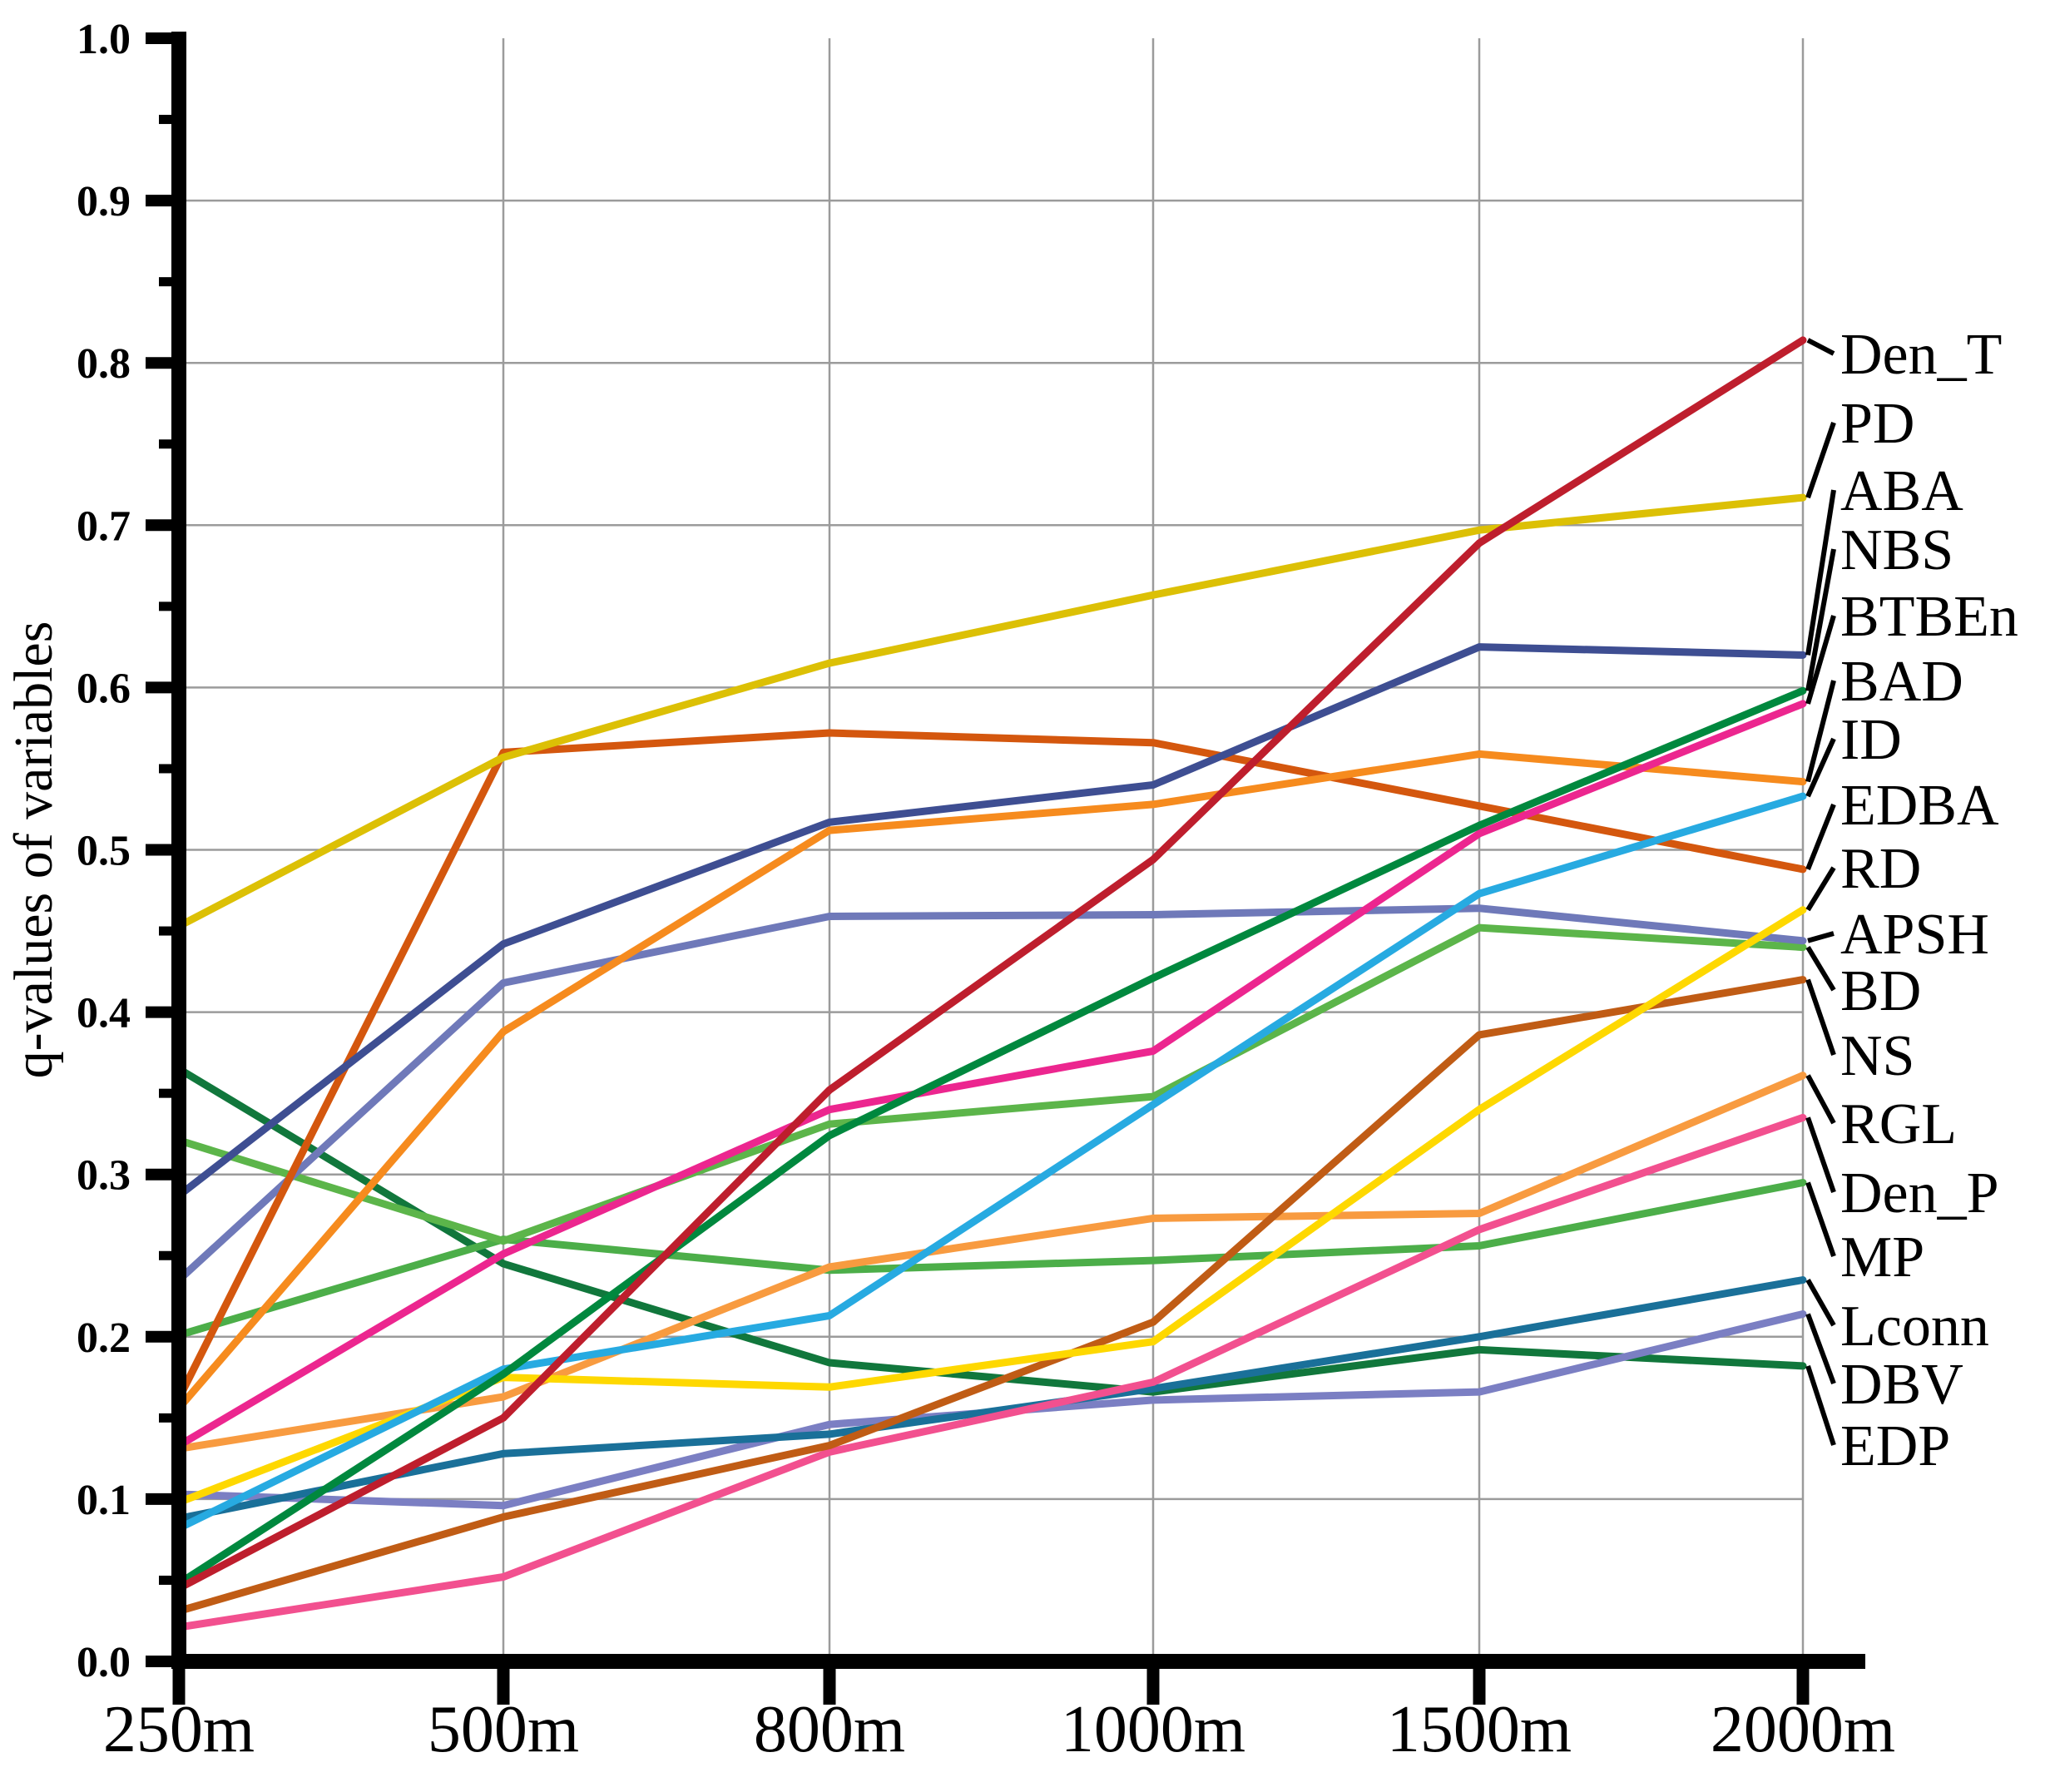 The height and width of the screenshot is (1792, 2050). Describe the element at coordinates (104, 688) in the screenshot. I see `y-tick-label: 0.6` at that location.